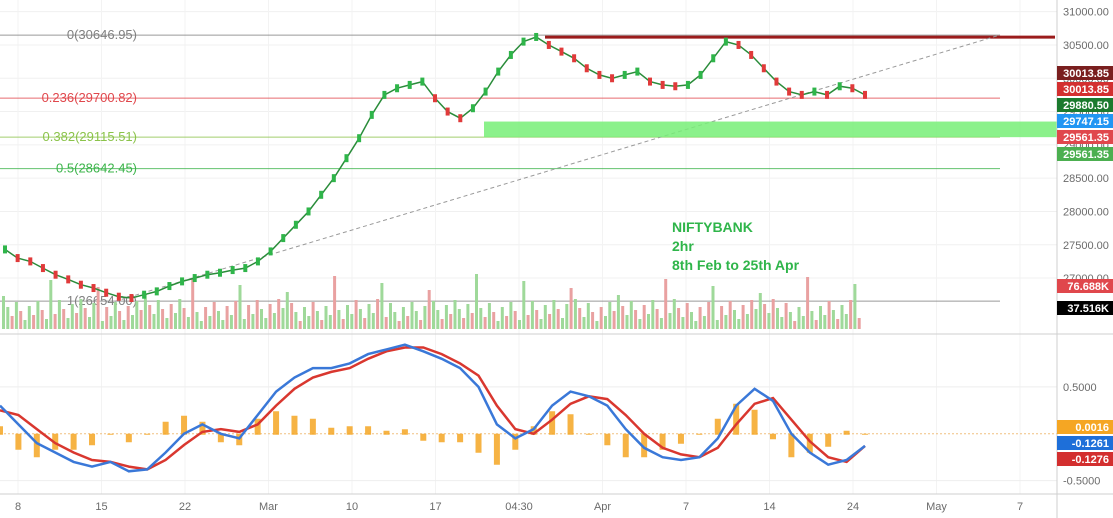 This screenshot has width=1113, height=518. Describe the element at coordinates (18, 507) in the screenshot. I see `time-tick-label: 8` at that location.